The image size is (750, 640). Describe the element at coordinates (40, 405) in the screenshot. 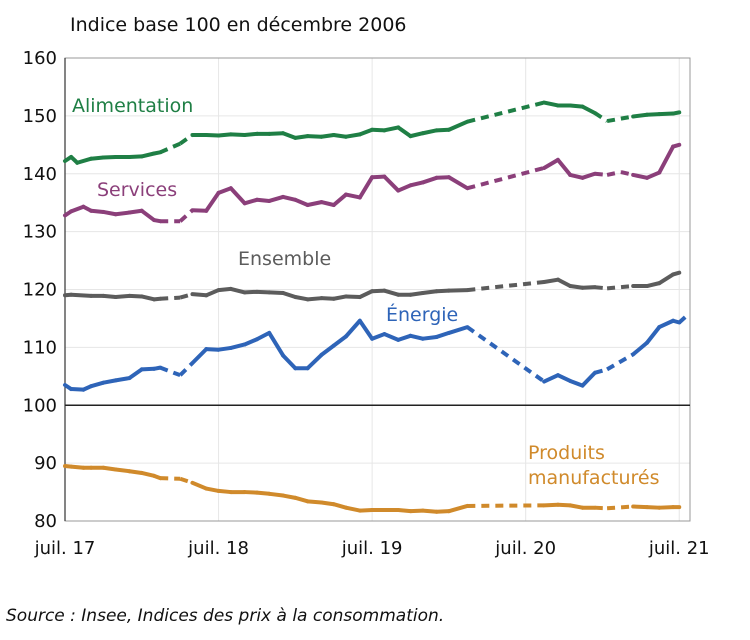

I see `y-tick-label: 100` at that location.